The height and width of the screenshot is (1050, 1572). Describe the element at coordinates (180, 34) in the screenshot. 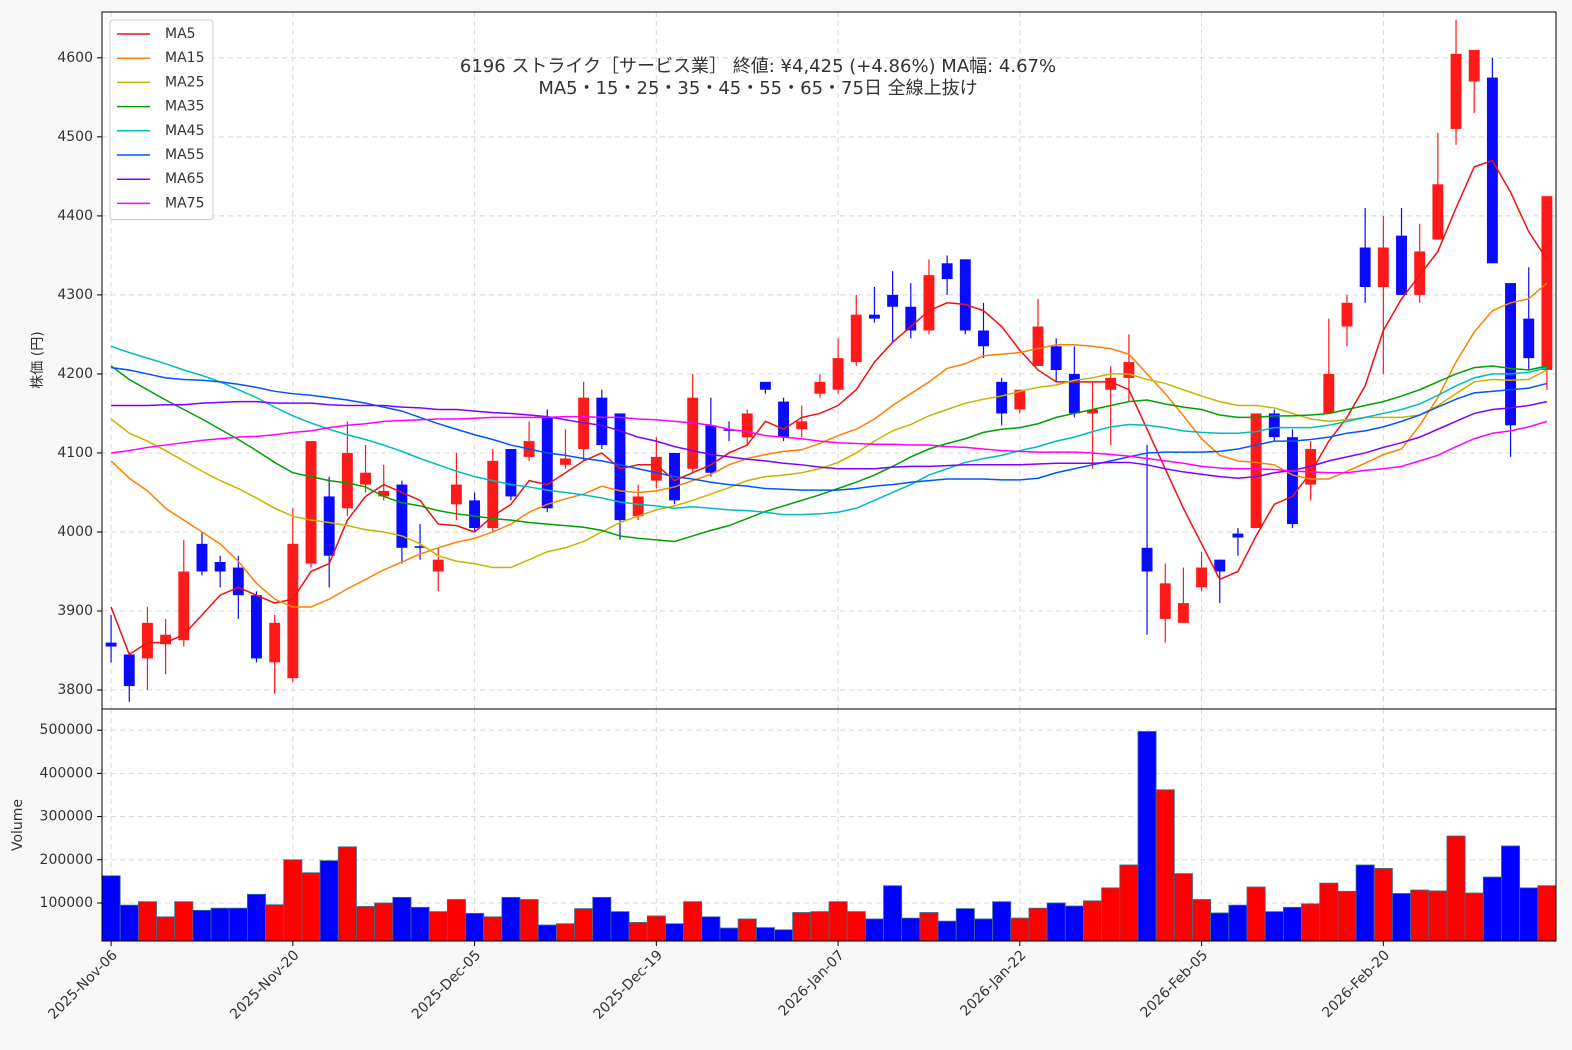

I see `legend-label: MA5` at that location.